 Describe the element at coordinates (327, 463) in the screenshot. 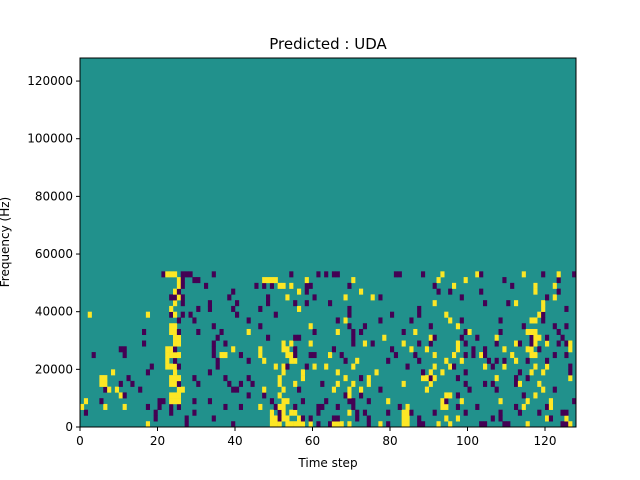

I see `x-axis-label: Time step` at that location.